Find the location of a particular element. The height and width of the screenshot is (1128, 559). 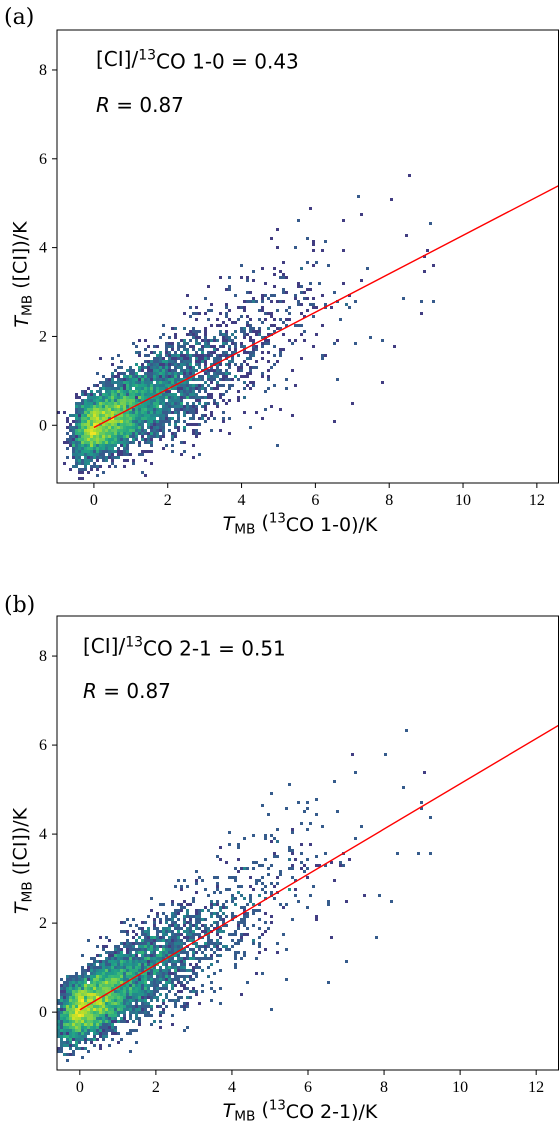

x-axis-label: TMB (13CO 2-1)/K is located at coordinates (300, 1112).